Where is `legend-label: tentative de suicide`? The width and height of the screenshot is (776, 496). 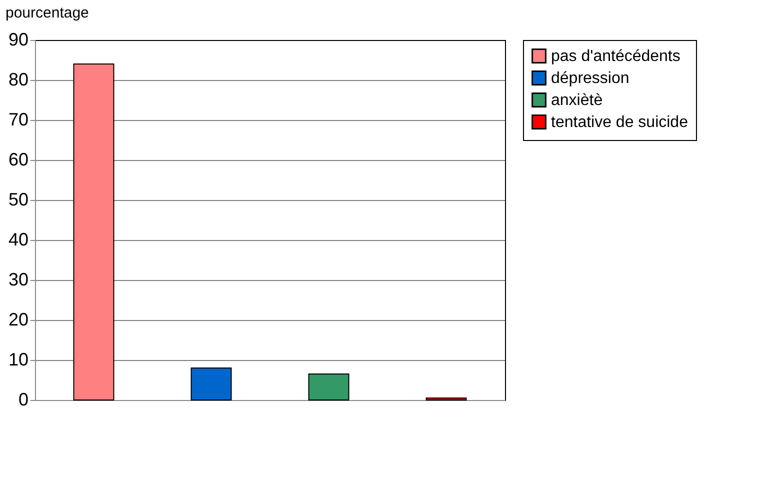 legend-label: tentative de suicide is located at coordinates (619, 122).